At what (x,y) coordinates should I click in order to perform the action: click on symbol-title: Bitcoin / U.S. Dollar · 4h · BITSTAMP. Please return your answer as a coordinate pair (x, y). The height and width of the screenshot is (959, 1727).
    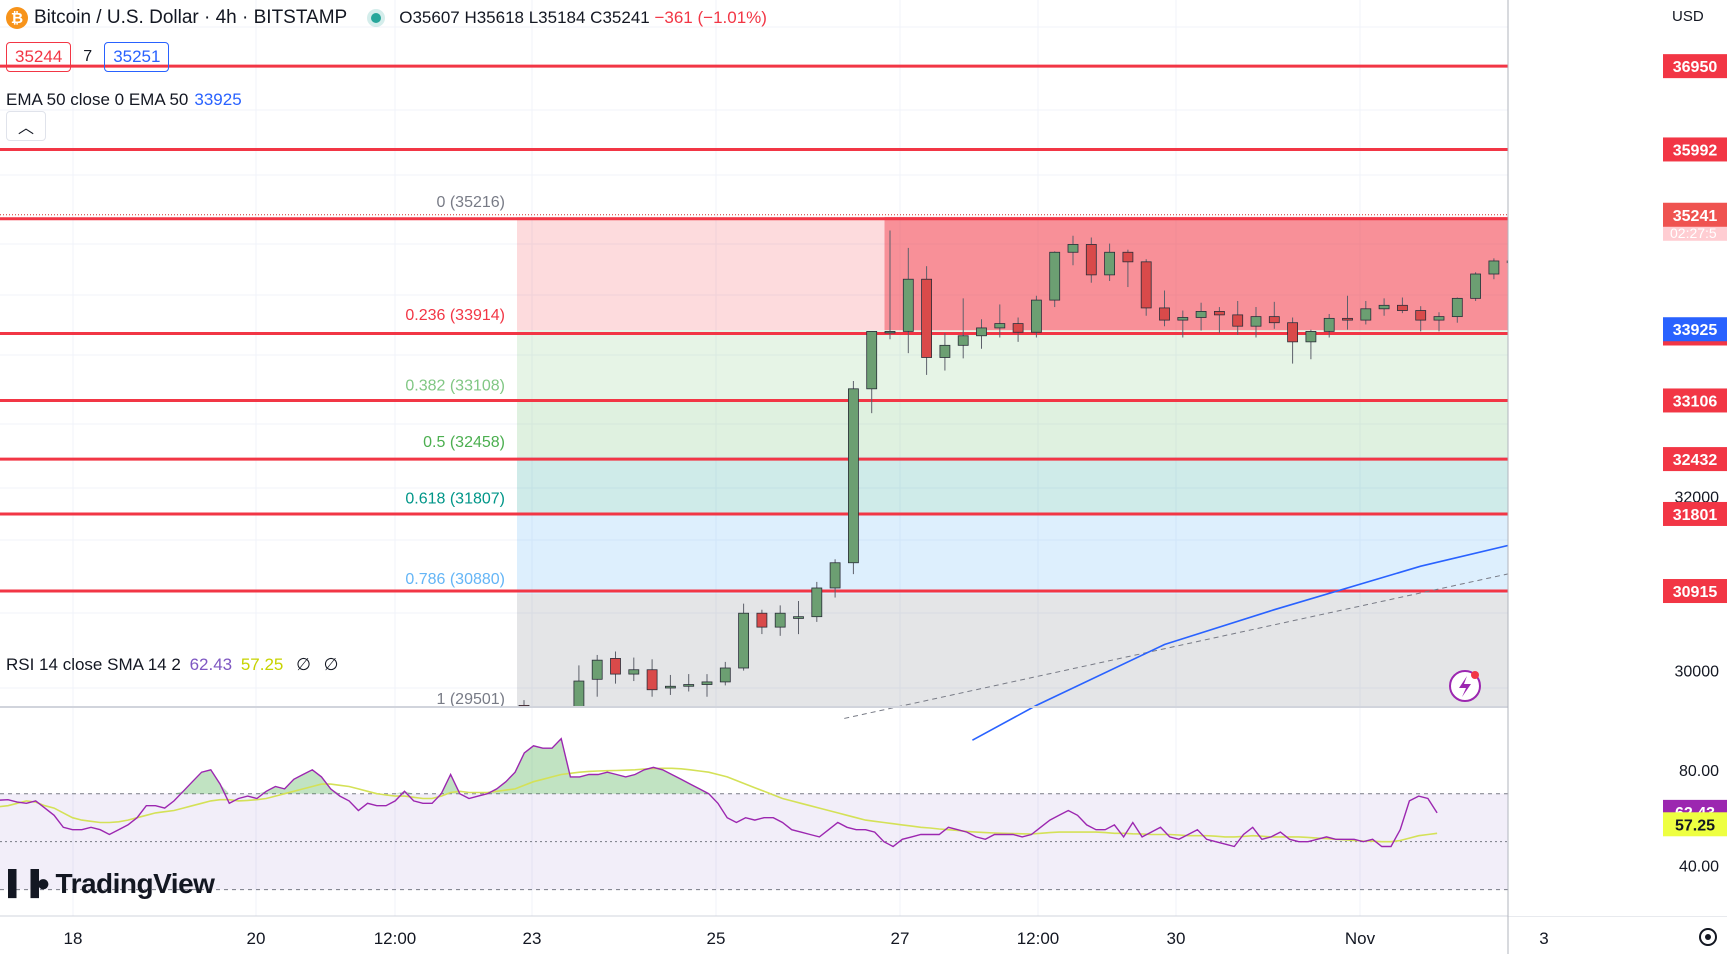
    Looking at the image, I should click on (190, 18).